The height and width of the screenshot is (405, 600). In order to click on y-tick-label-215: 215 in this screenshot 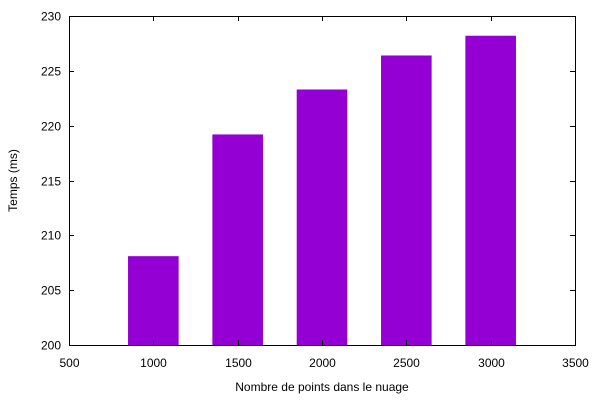, I will do `click(51, 182)`.